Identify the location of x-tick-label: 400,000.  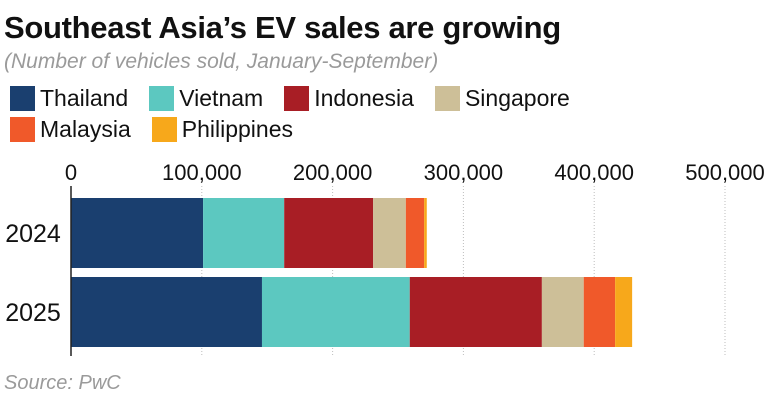
(594, 172).